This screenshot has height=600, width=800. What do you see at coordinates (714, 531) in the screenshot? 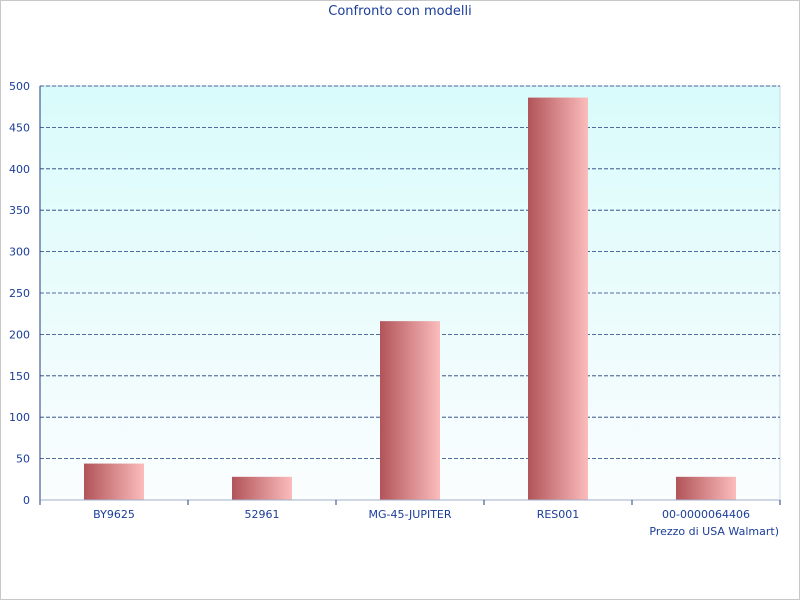
I see `x-axis-label: Prezzo di USA Walmart)` at bounding box center [714, 531].